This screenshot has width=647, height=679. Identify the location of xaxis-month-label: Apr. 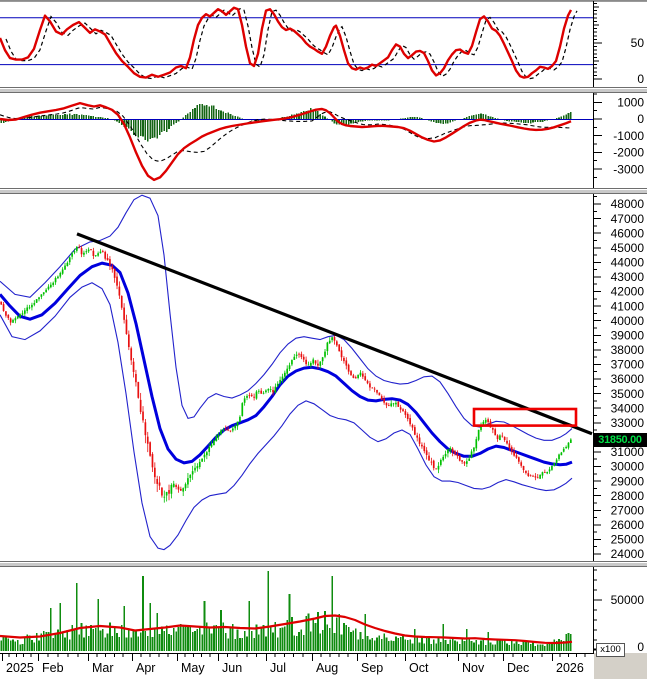
(145, 668).